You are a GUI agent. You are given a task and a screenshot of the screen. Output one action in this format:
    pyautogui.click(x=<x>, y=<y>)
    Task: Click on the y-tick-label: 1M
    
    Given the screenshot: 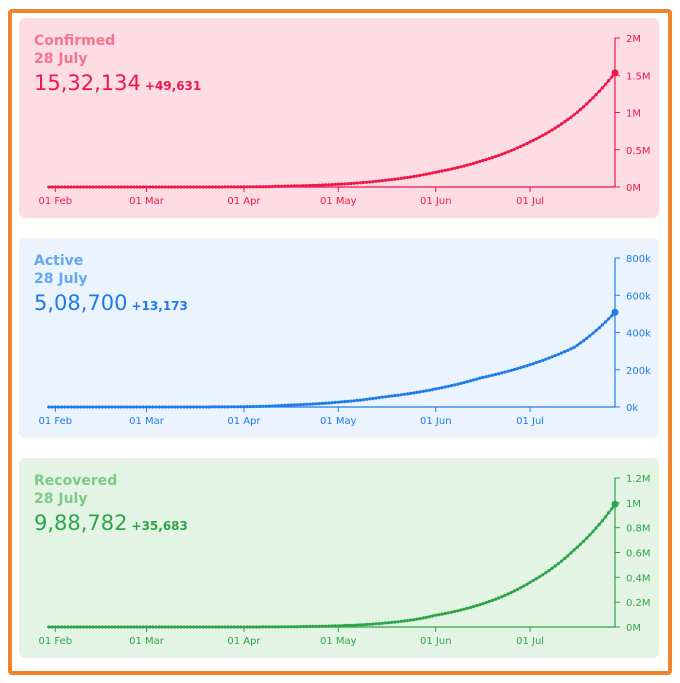 What is the action you would take?
    pyautogui.click(x=633, y=114)
    